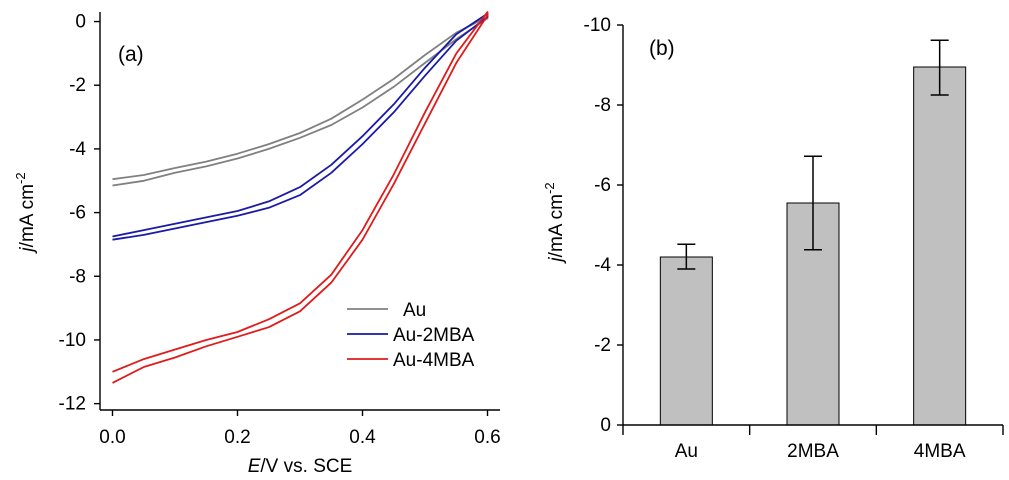  What do you see at coordinates (940, 246) in the screenshot?
I see `bar-4mba` at bounding box center [940, 246].